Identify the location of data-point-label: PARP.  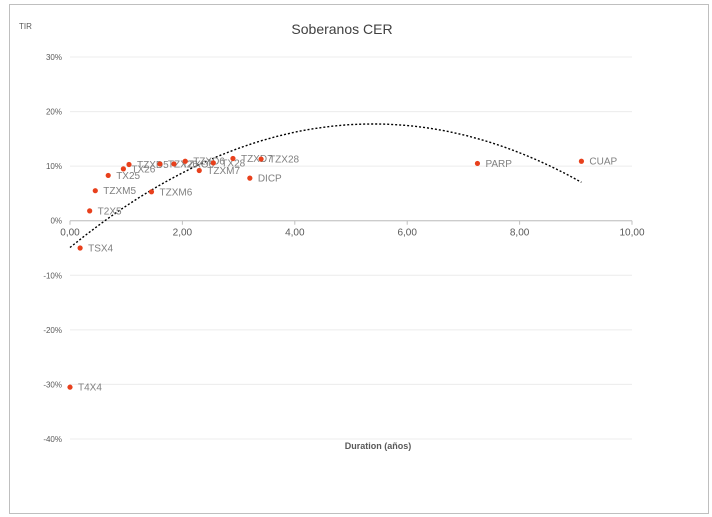
(498, 164).